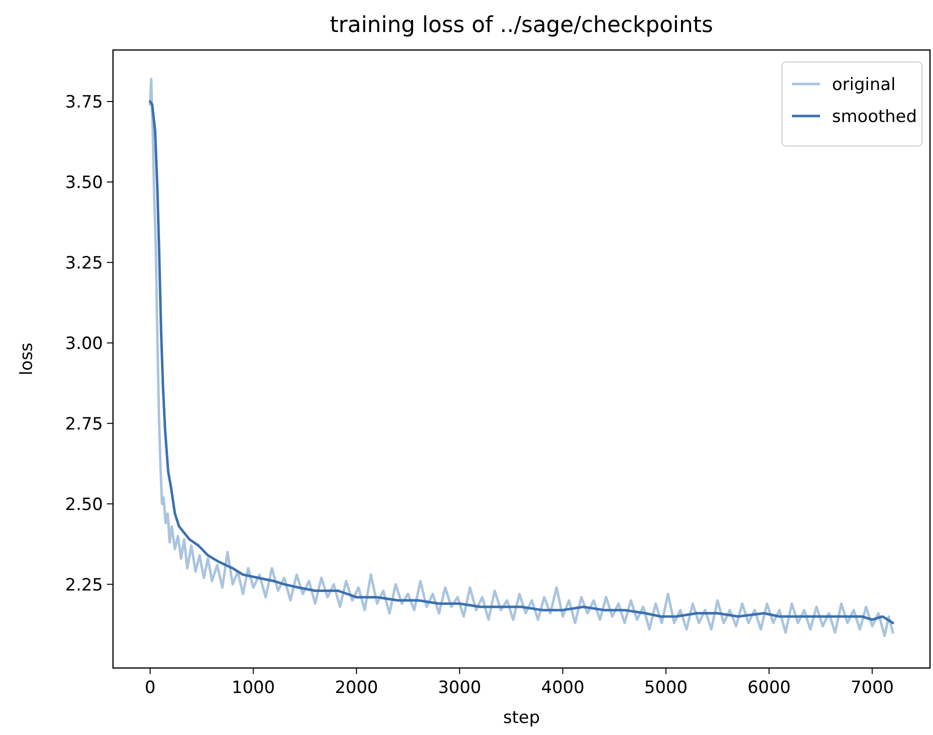 The width and height of the screenshot is (933, 735). Describe the element at coordinates (27, 359) in the screenshot. I see `y-axis-title: loss` at that location.